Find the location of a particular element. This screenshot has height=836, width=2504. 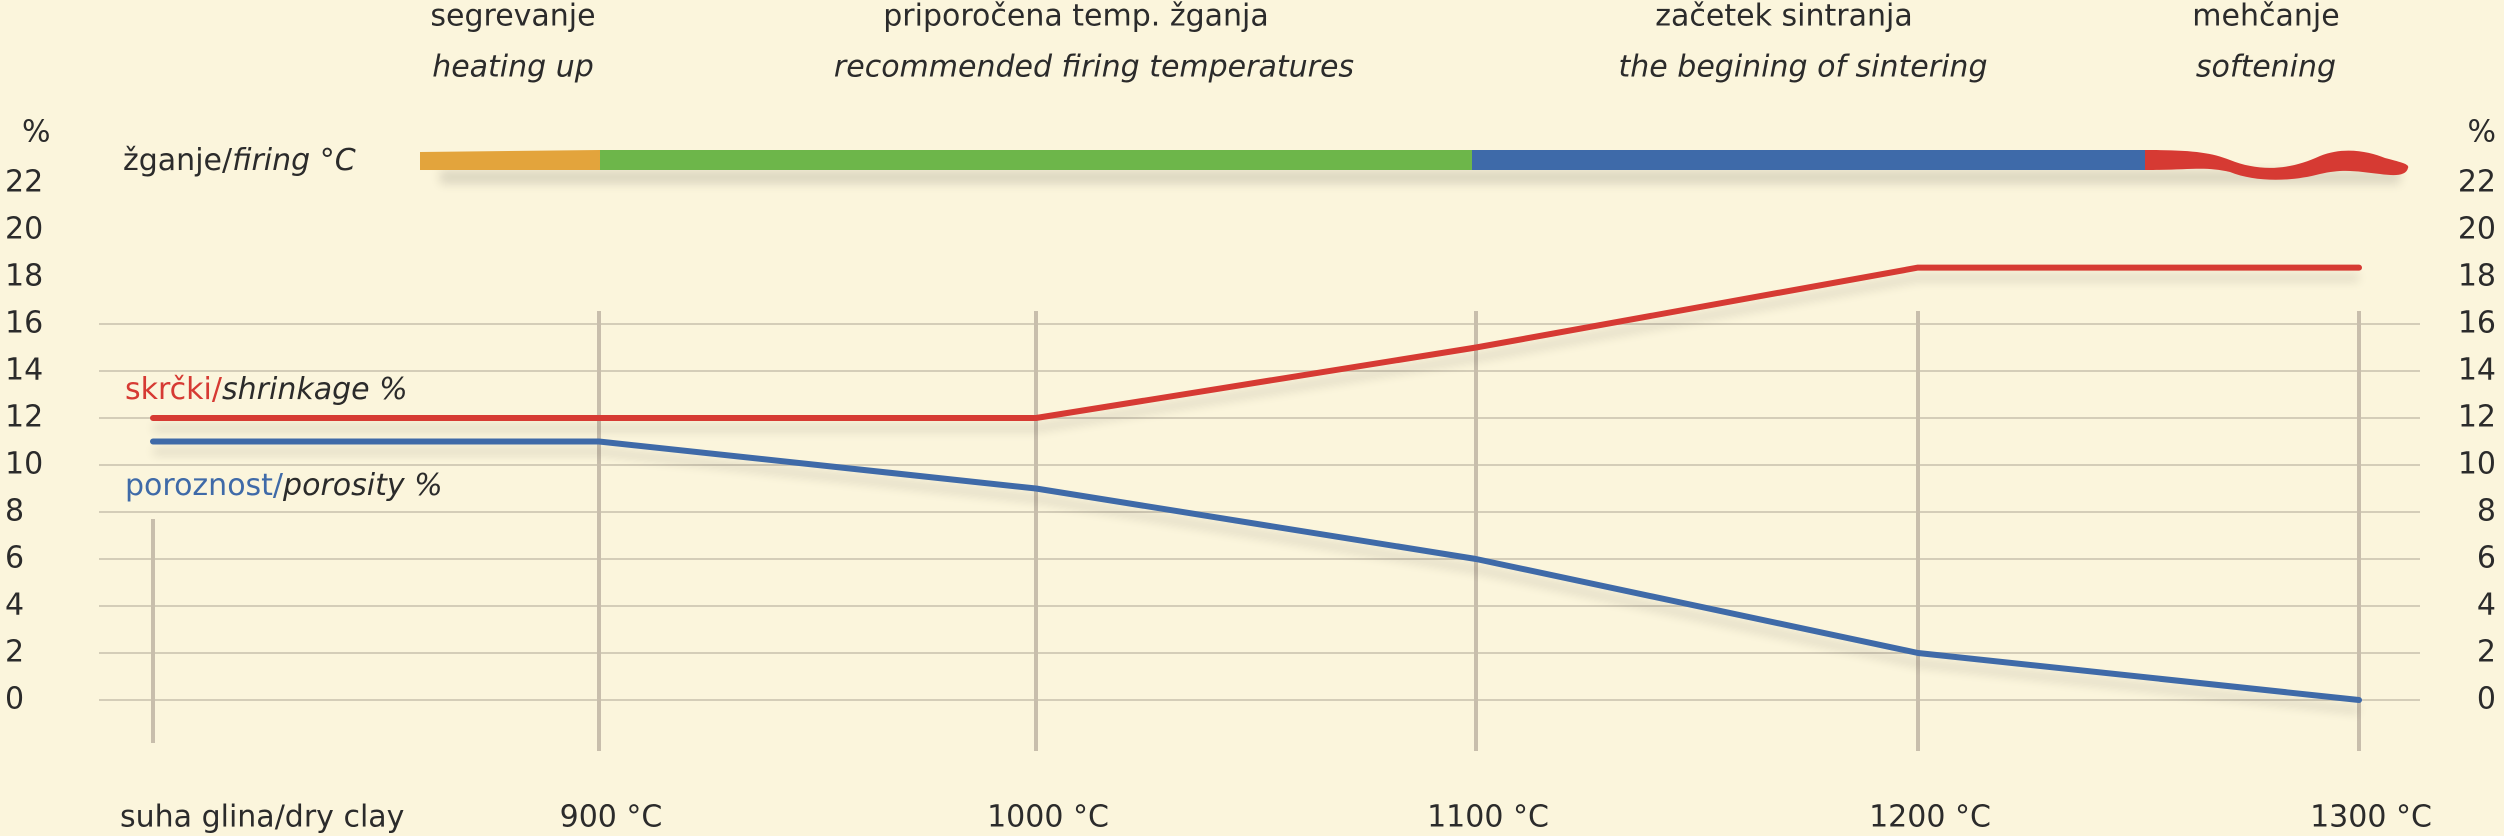

y-tick-label: 8 is located at coordinates (14, 511).